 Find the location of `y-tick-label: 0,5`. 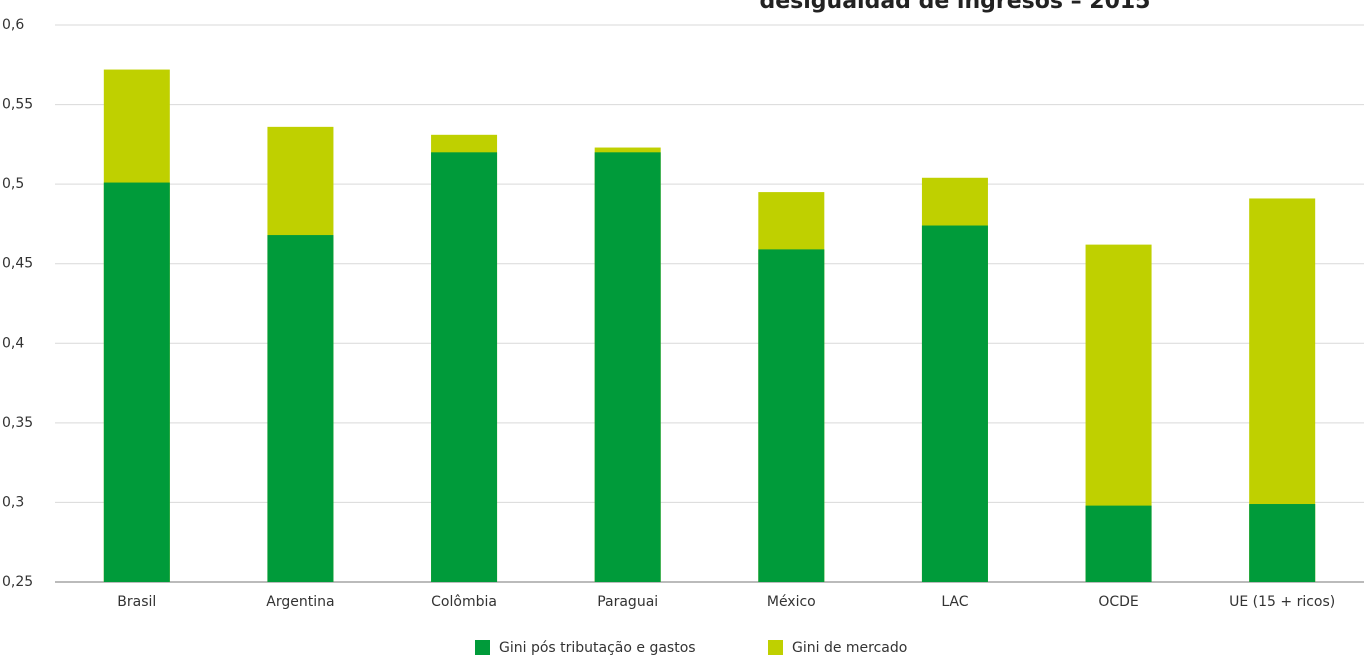

y-tick-label: 0,5 is located at coordinates (13, 184).